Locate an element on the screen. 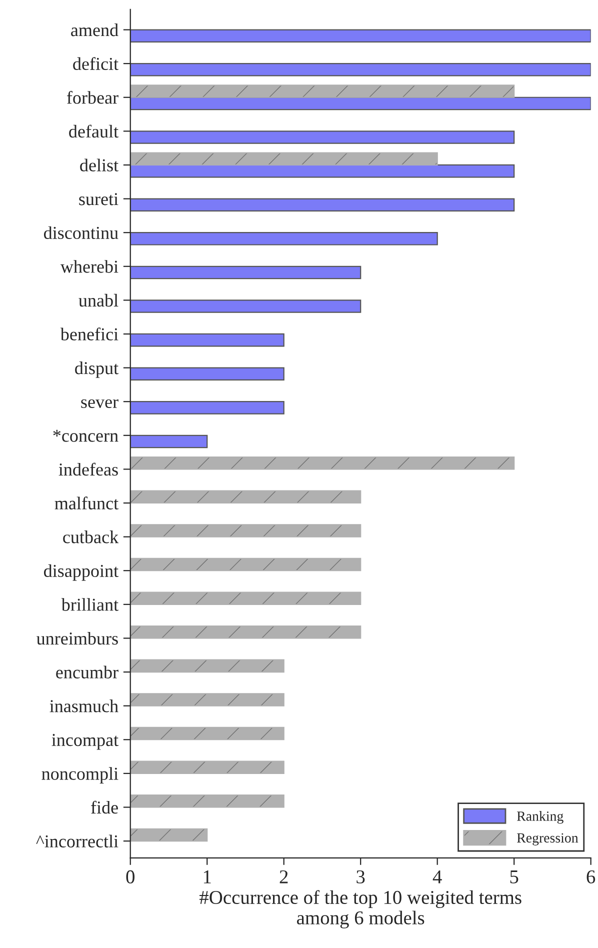 This screenshot has width=598, height=948. x-tick-label: 1 is located at coordinates (207, 877).